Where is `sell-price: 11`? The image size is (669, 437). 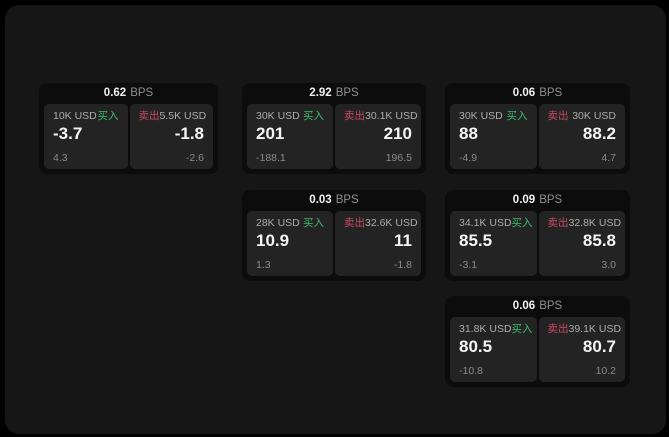
sell-price: 11 is located at coordinates (403, 240).